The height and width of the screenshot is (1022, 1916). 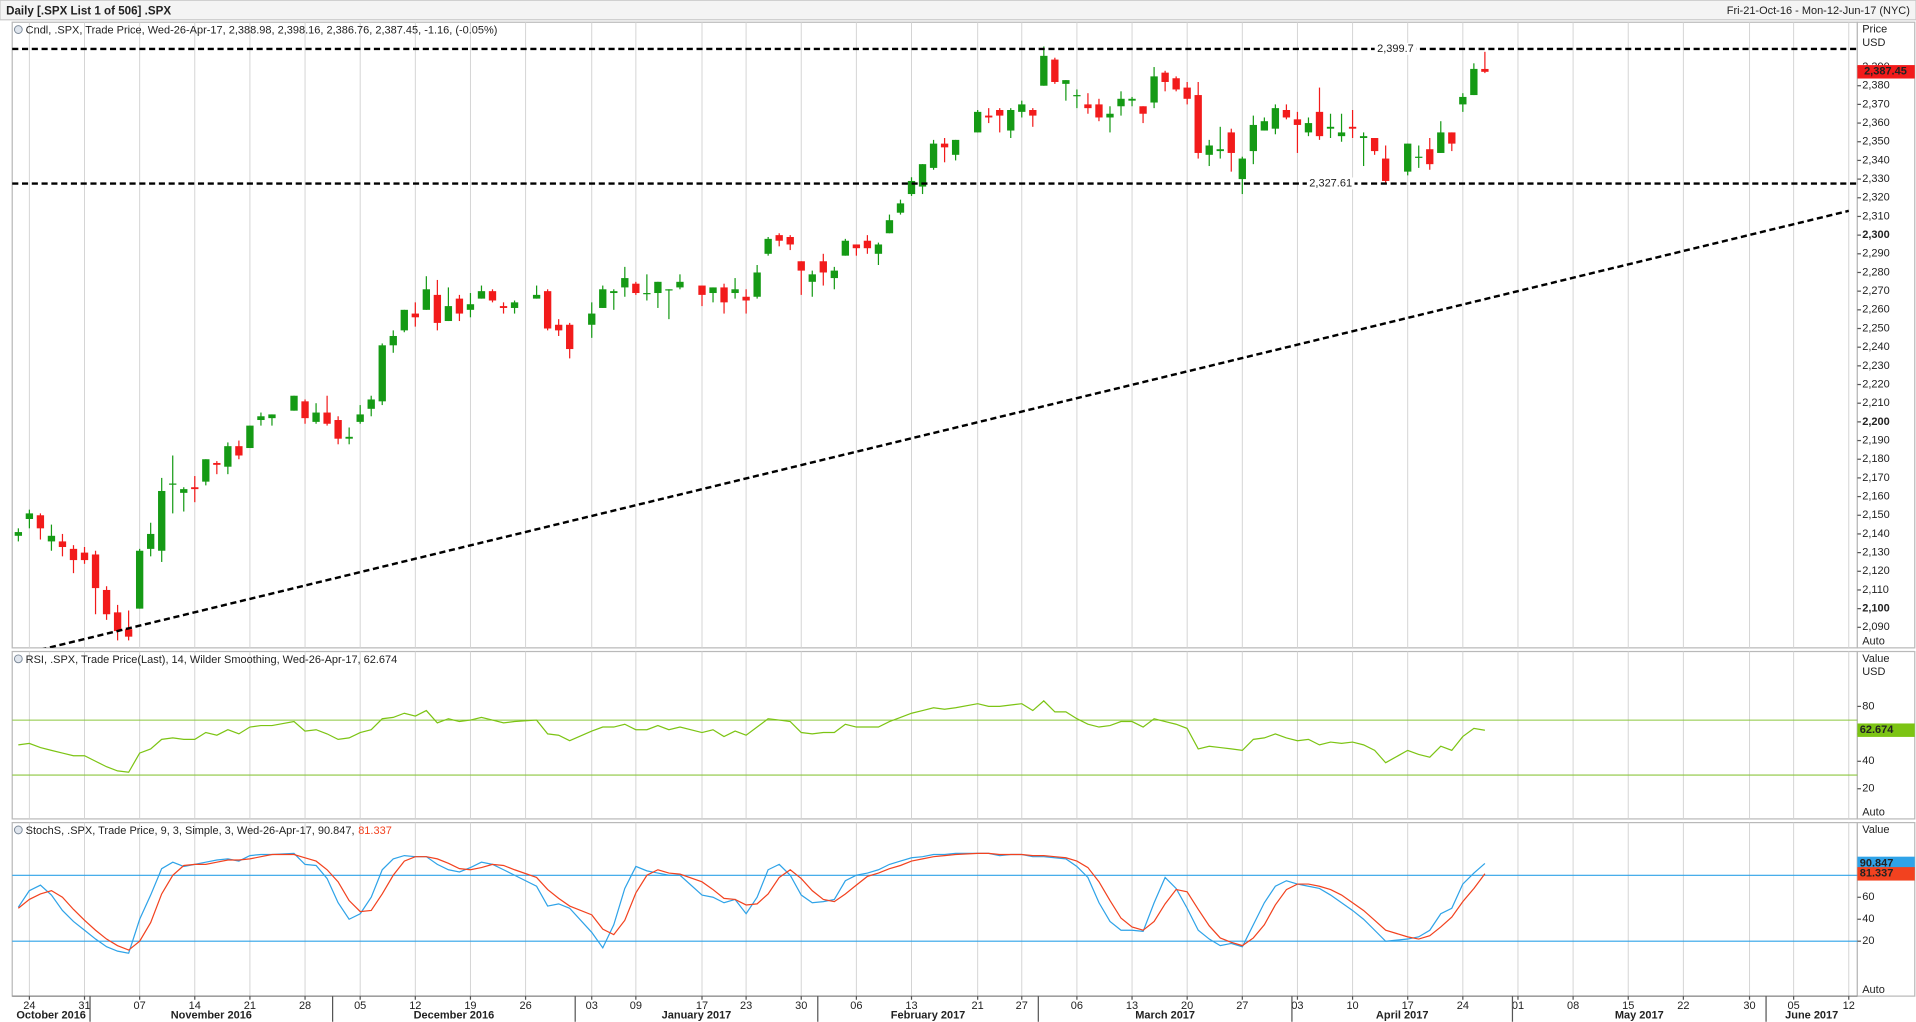 I want to click on y-tick-label: 2,240, so click(x=1876, y=347).